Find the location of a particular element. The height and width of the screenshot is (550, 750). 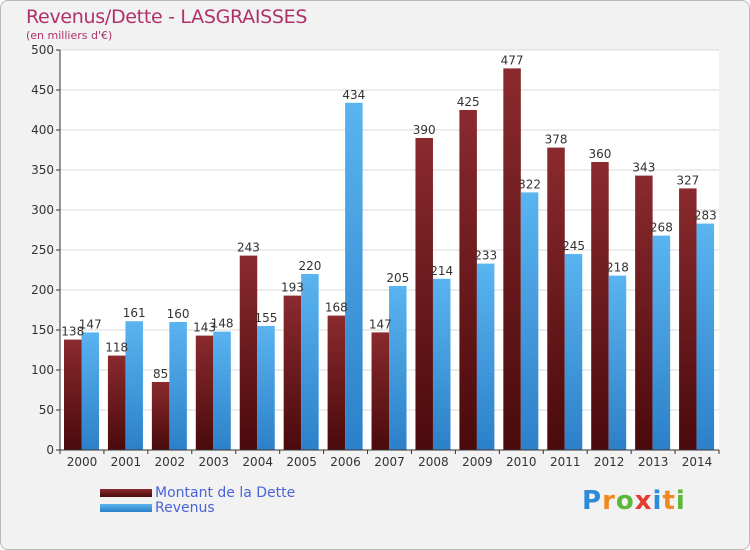

data-label-dette: 118 is located at coordinates (116, 348).